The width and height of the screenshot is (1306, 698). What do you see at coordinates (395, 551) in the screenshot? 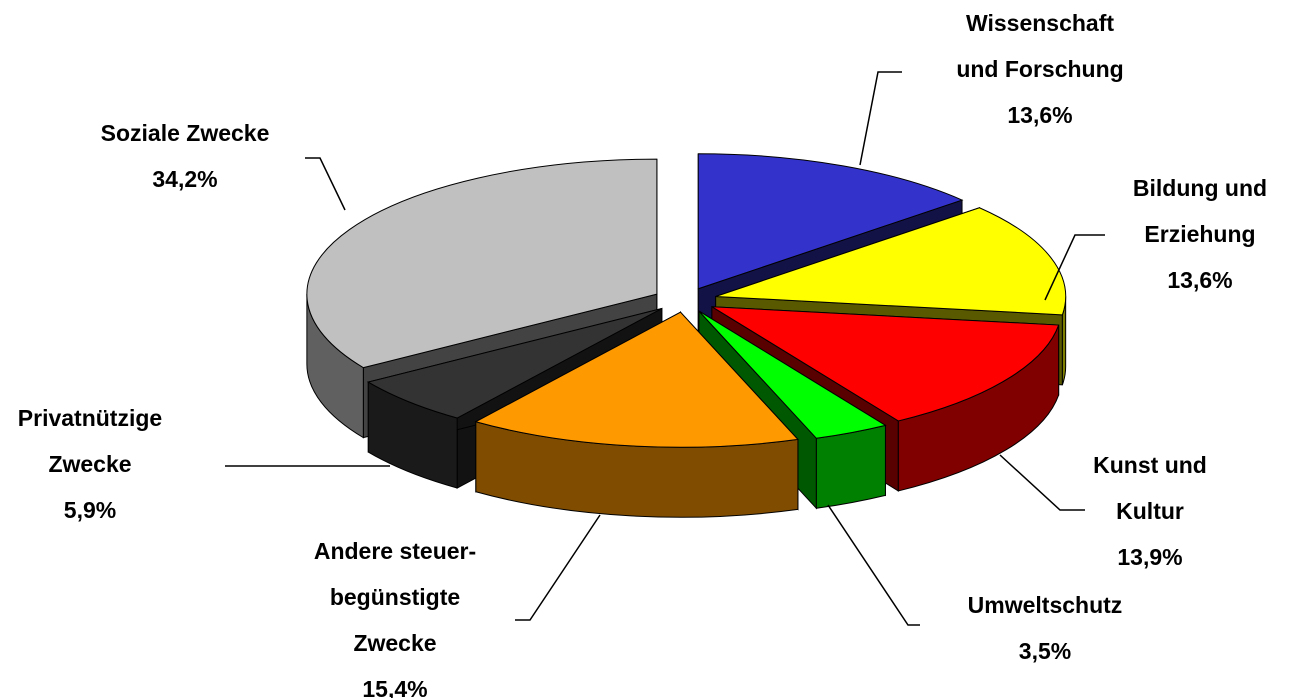
I see `category-label: Andere steuer-` at bounding box center [395, 551].